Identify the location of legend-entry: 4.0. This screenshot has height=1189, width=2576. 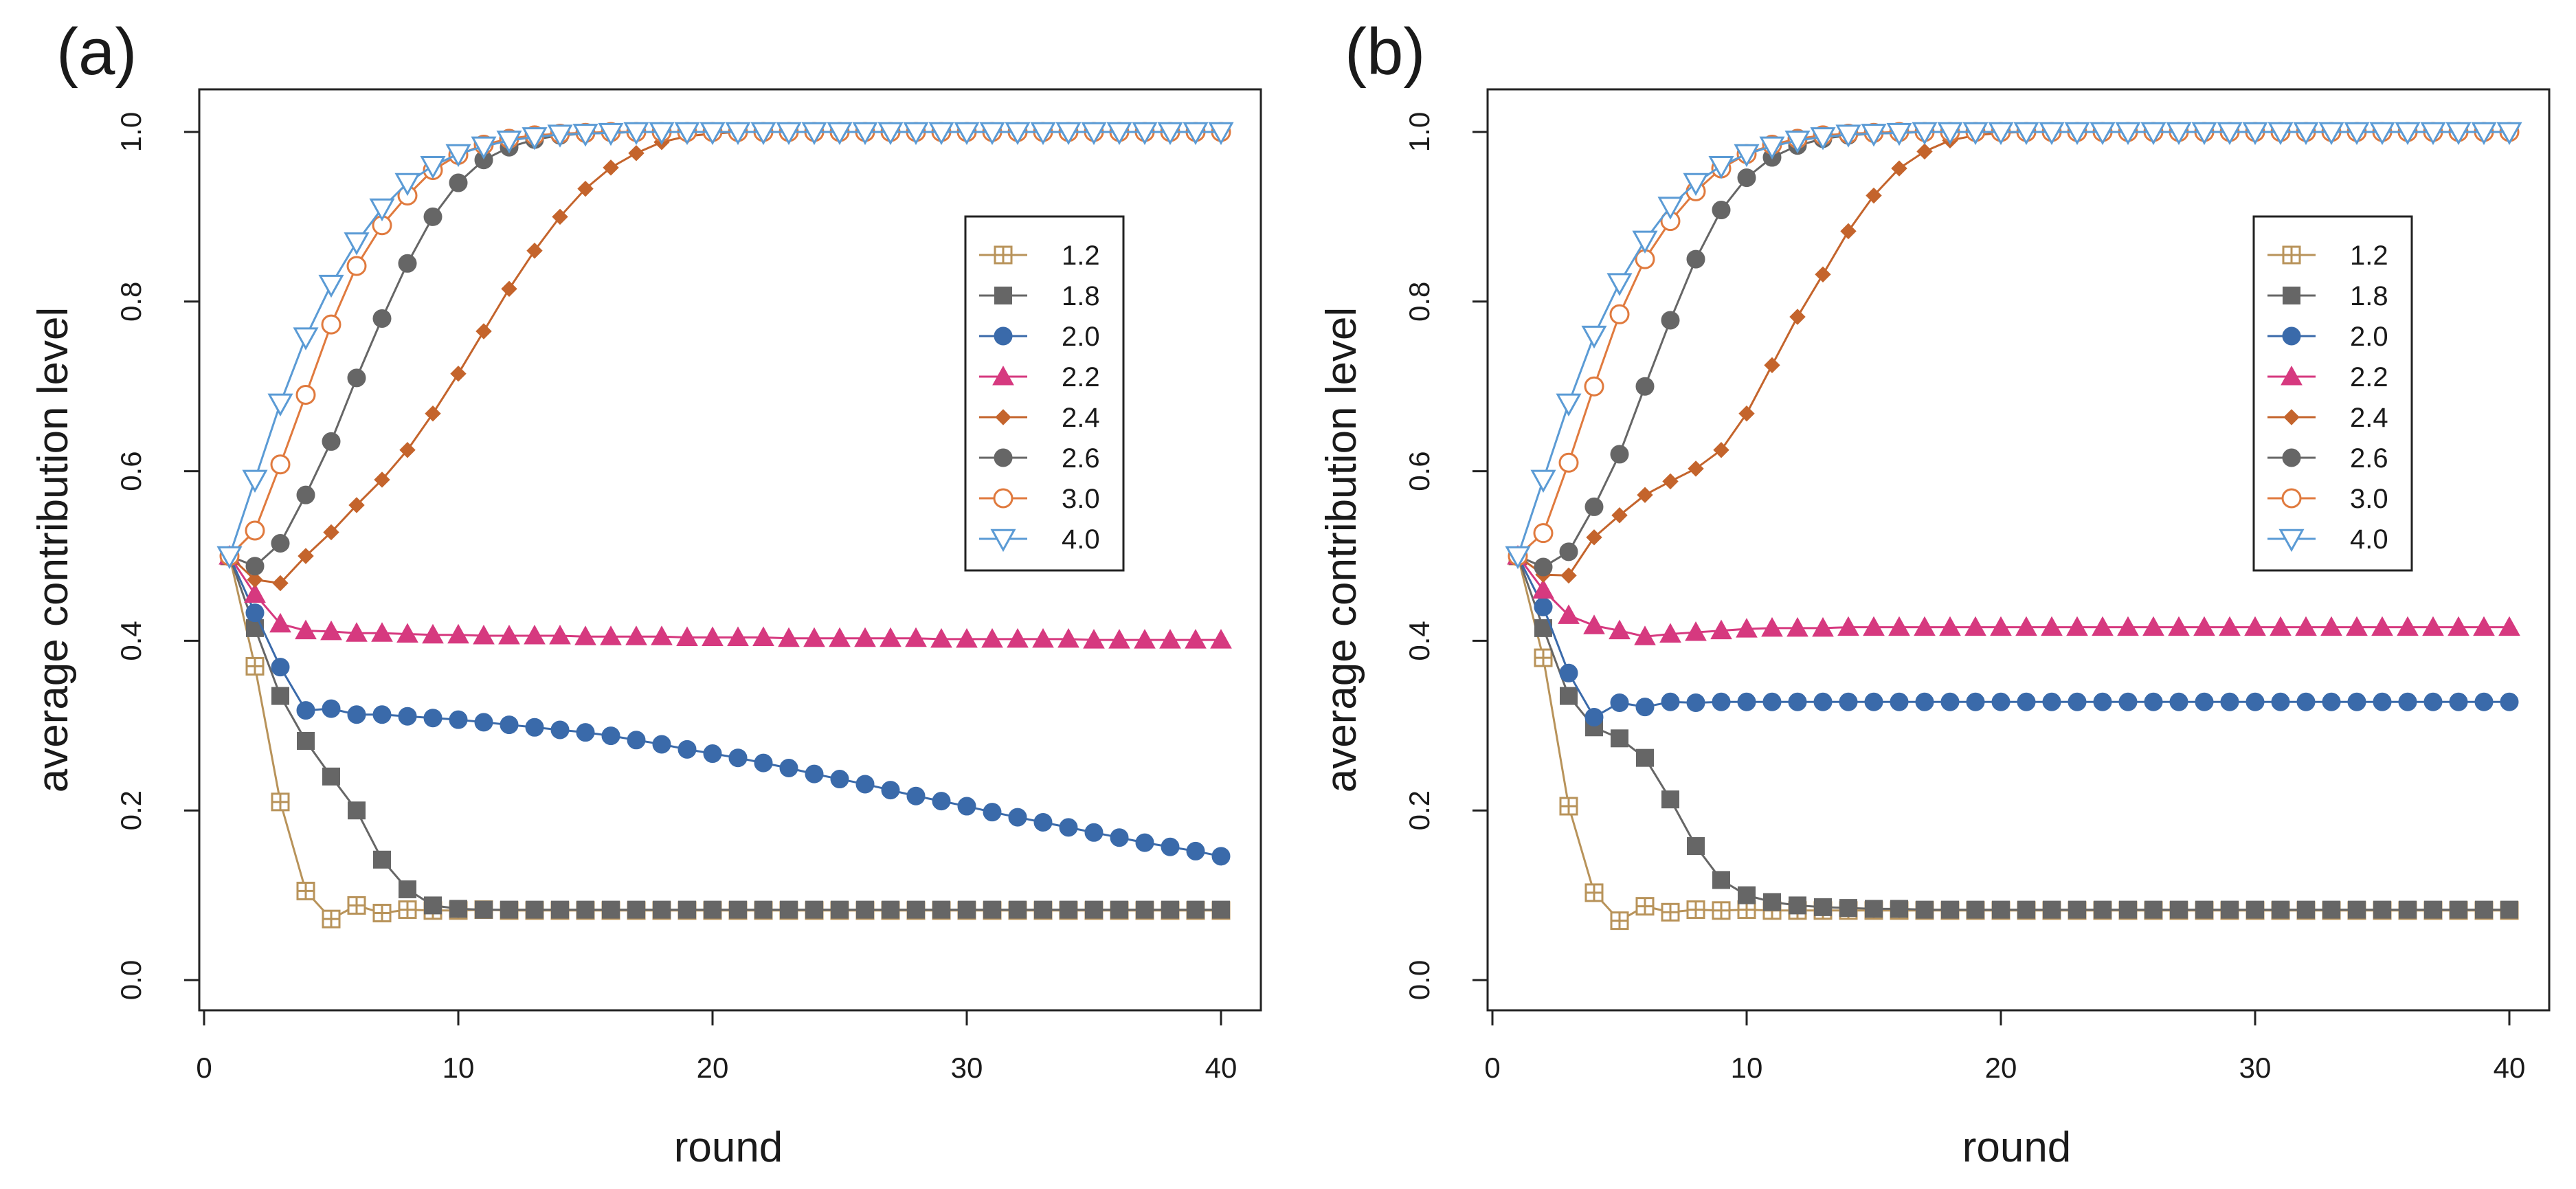
(1039, 539).